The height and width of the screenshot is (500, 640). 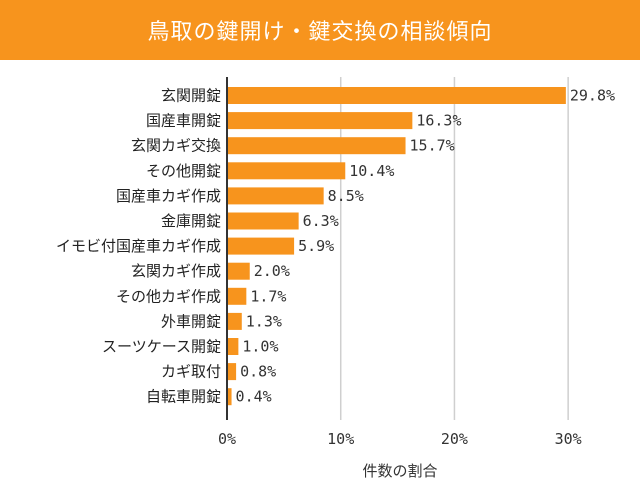 What do you see at coordinates (260, 347) in the screenshot?
I see `value-label: 1.0%` at bounding box center [260, 347].